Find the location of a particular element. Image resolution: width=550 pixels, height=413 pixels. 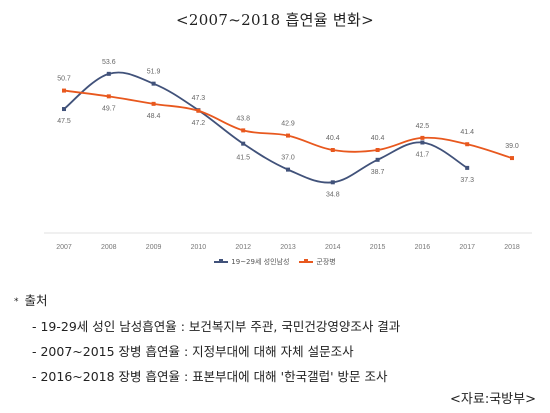

x-tick-label: 2009 is located at coordinates (154, 247).